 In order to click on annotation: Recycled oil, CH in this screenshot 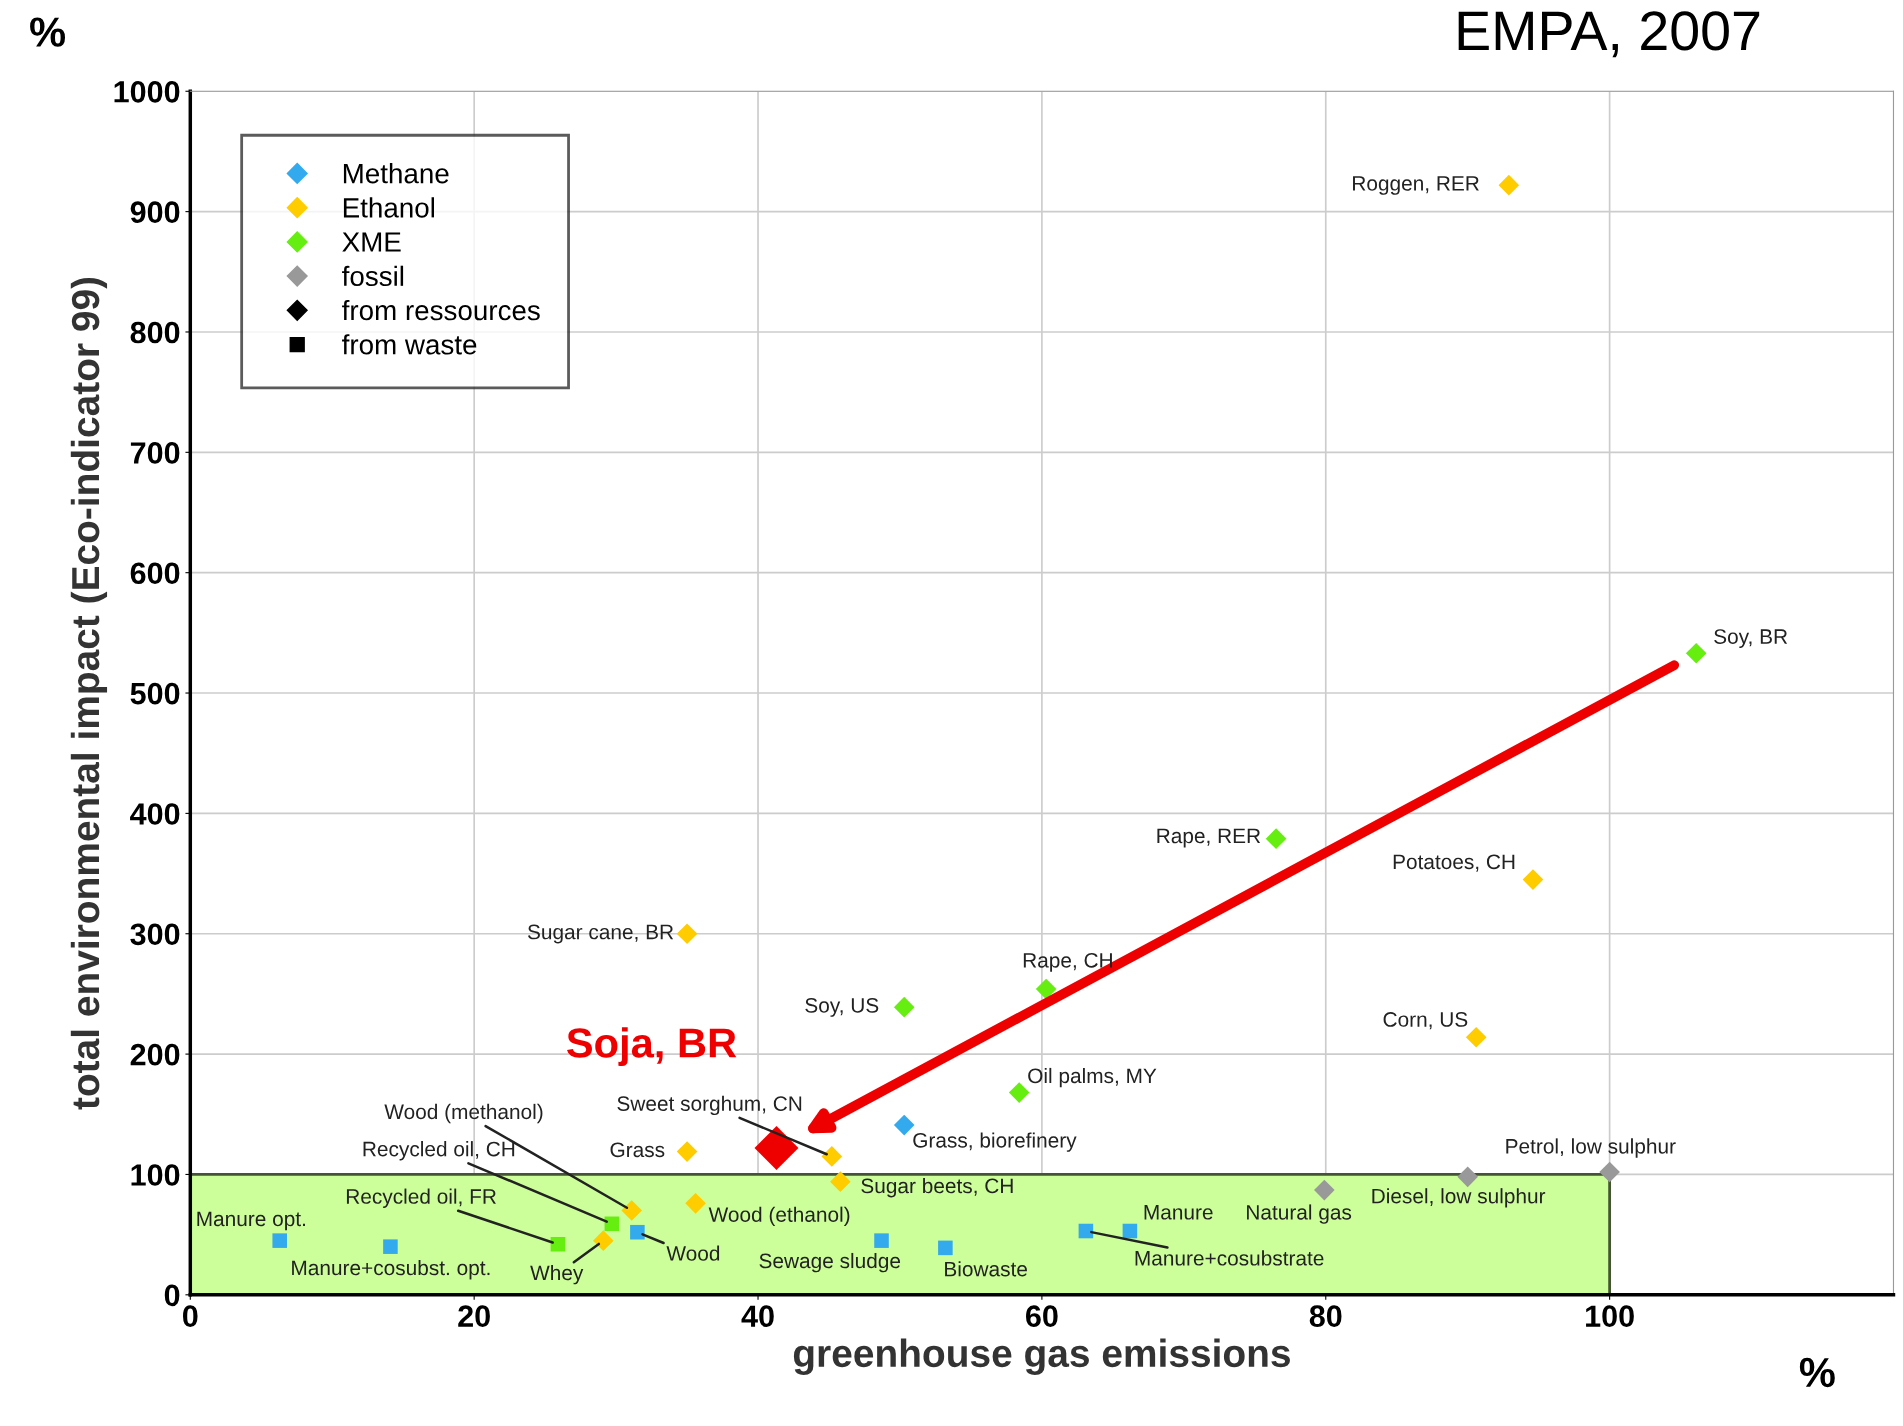, I will do `click(439, 1151)`.